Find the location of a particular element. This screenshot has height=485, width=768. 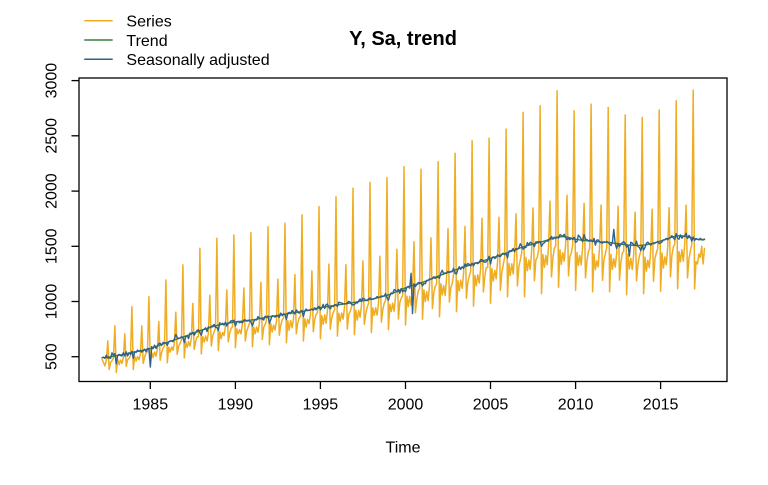

svg-text: Seasonally adjusted is located at coordinates (197, 60).